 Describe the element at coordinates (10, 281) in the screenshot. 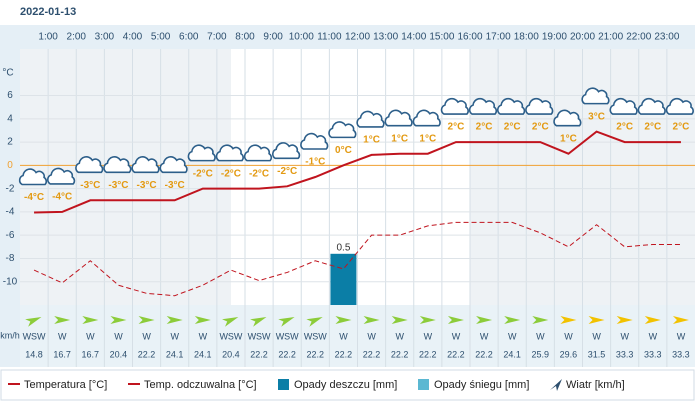

I see `y-tick-label: -10` at that location.